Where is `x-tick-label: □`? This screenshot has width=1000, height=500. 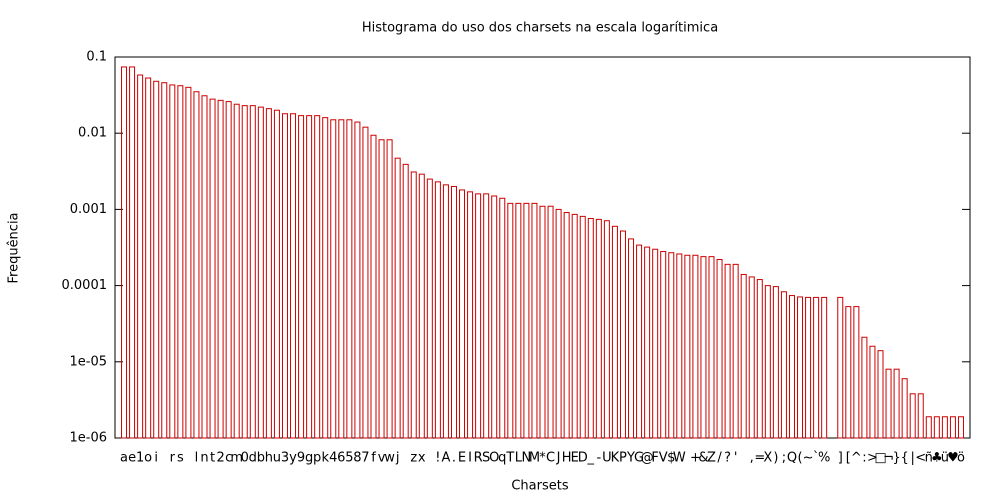 x-tick-label: □ is located at coordinates (880, 458).